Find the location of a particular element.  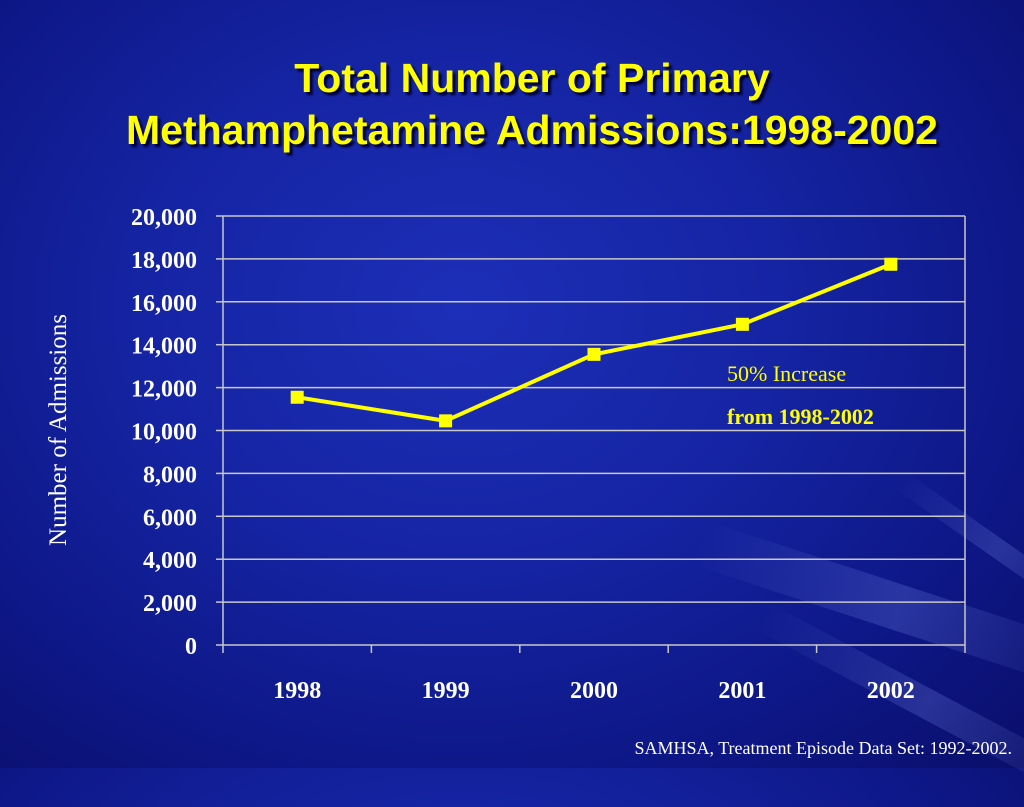

y-tick-label: 8,000 is located at coordinates (170, 475).